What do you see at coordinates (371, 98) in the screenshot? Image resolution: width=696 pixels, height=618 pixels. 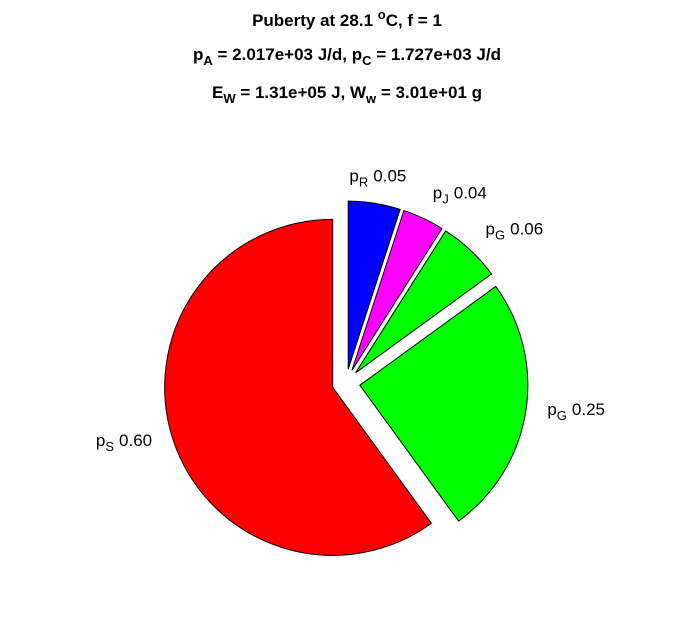 I see `subscript: w` at bounding box center [371, 98].